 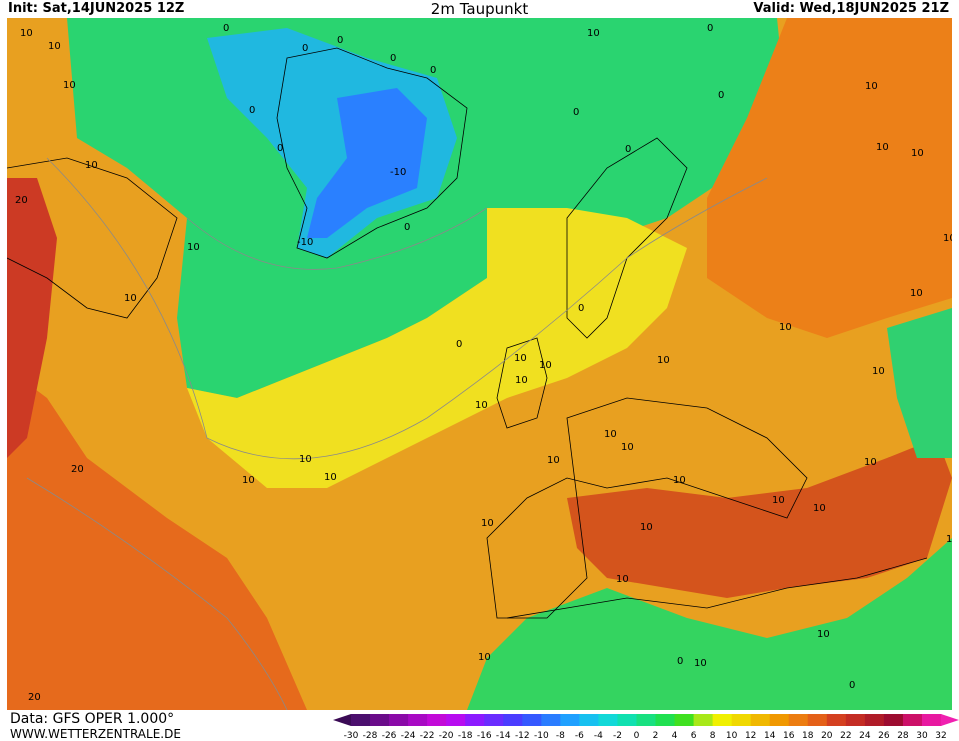 I want to click on legend-tick-label: -20, so click(x=446, y=736).